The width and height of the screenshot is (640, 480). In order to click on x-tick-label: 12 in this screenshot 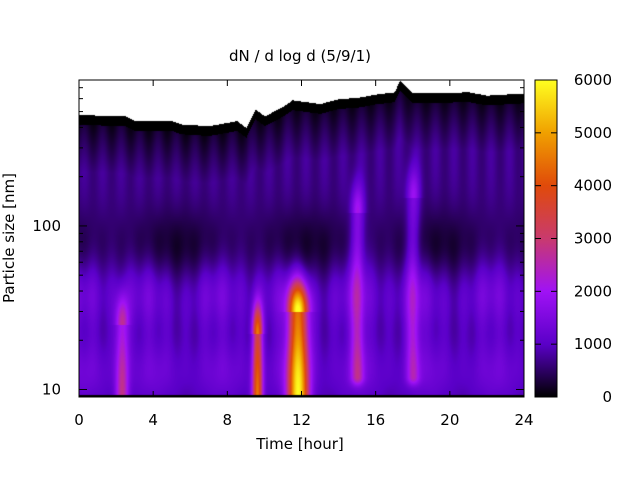, I will do `click(301, 420)`.